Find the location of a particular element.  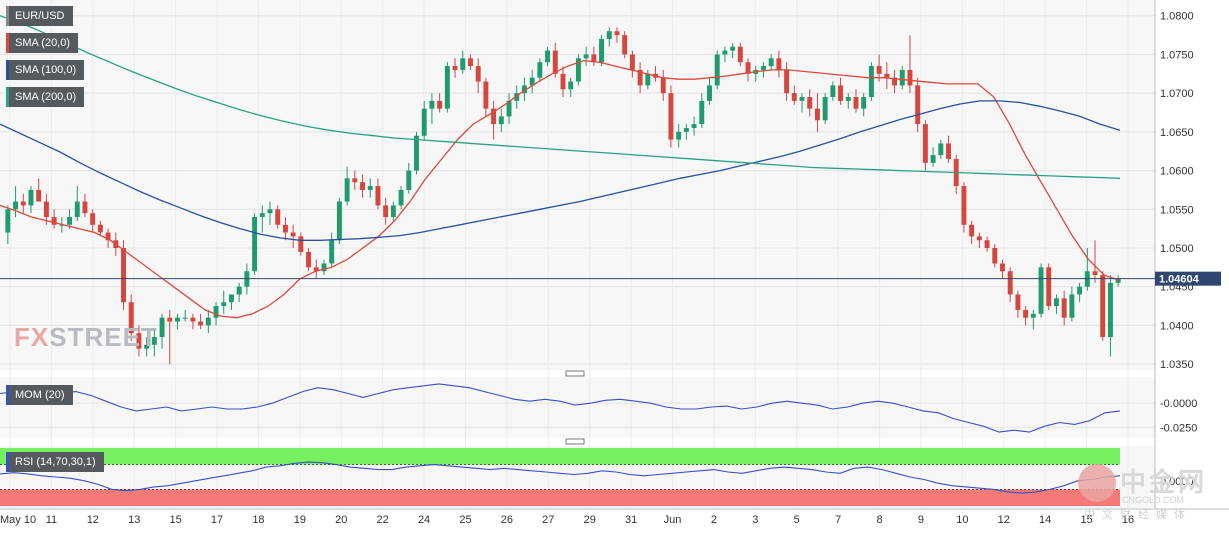

mom-panel is located at coordinates (577, 407).